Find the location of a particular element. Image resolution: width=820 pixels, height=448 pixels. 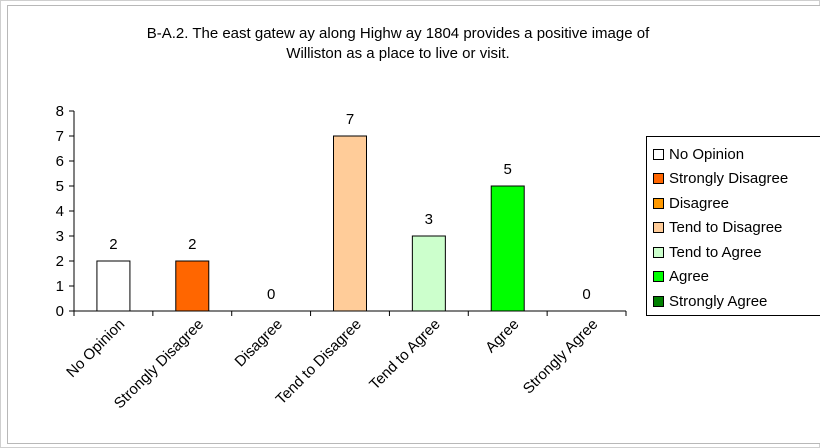

y-tick-label: 0 is located at coordinates (60, 311).